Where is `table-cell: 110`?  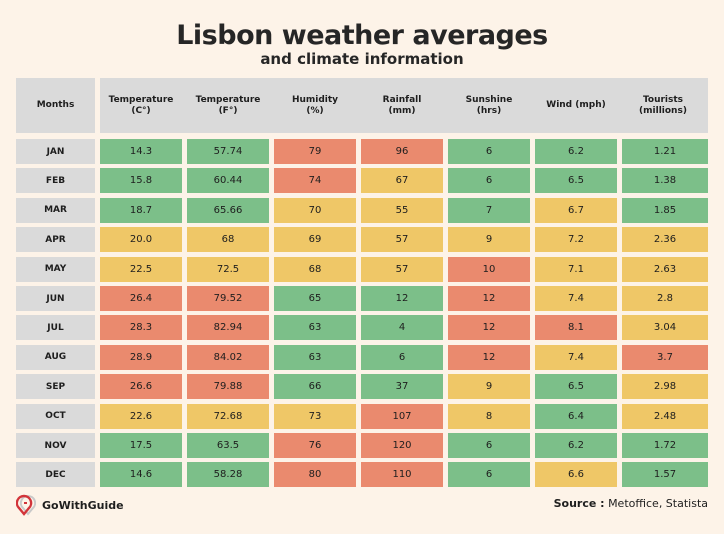 table-cell: 110 is located at coordinates (402, 475).